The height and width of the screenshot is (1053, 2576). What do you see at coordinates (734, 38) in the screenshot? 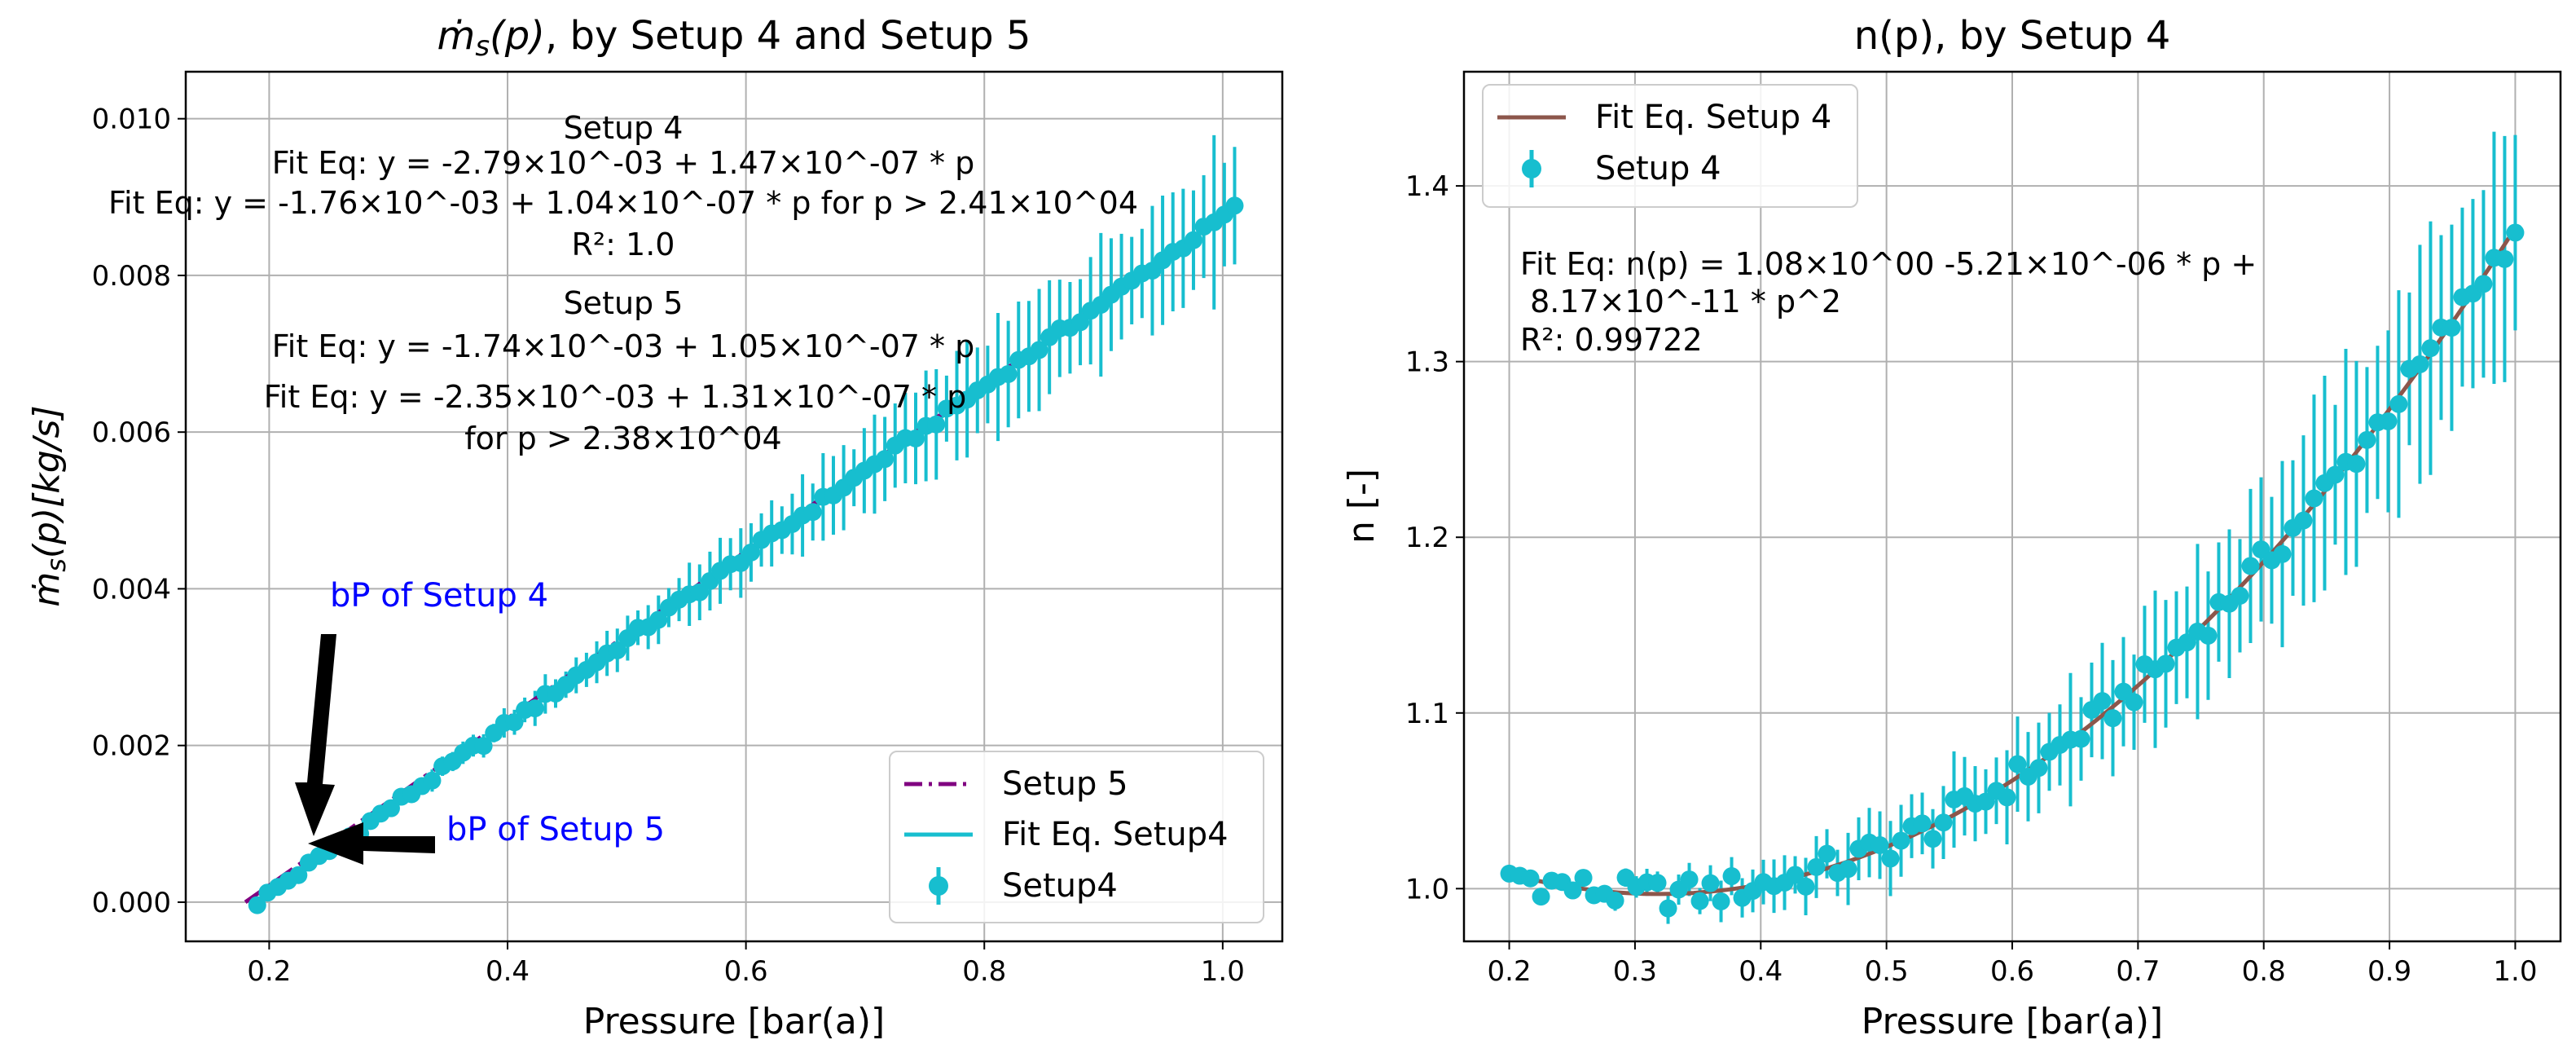
I see `left-chart-title: ṁs(p), by Setup 4 and Setup 5` at bounding box center [734, 38].